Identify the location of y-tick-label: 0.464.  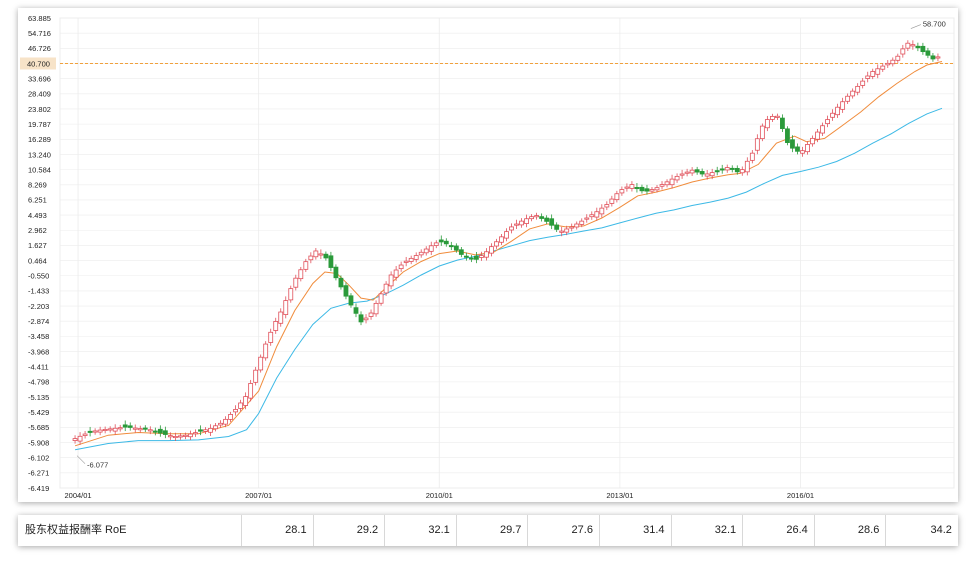
(37, 260).